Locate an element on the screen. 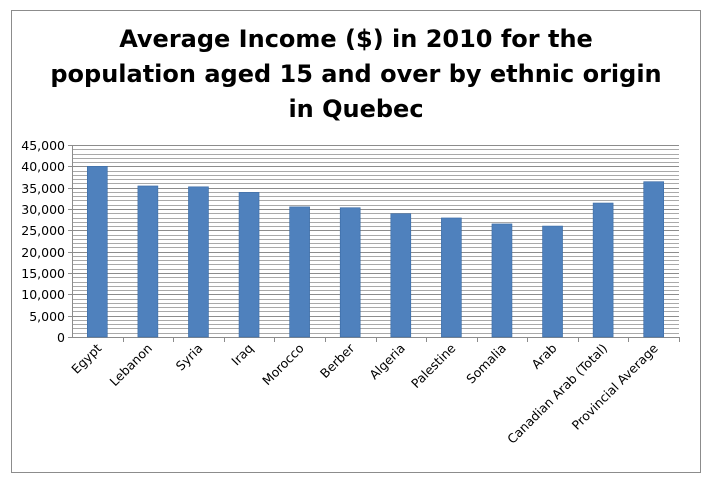 Image resolution: width=705 pixels, height=483 pixels. y-tick-label: 30,000 is located at coordinates (43, 209).